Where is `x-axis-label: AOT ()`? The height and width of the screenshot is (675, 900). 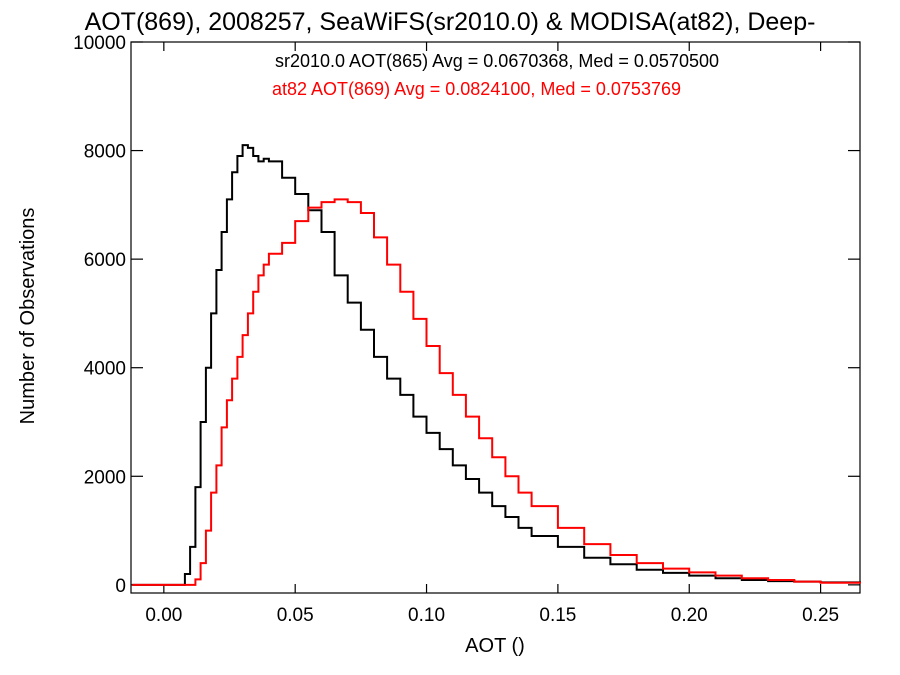
x-axis-label: AOT () is located at coordinates (495, 646).